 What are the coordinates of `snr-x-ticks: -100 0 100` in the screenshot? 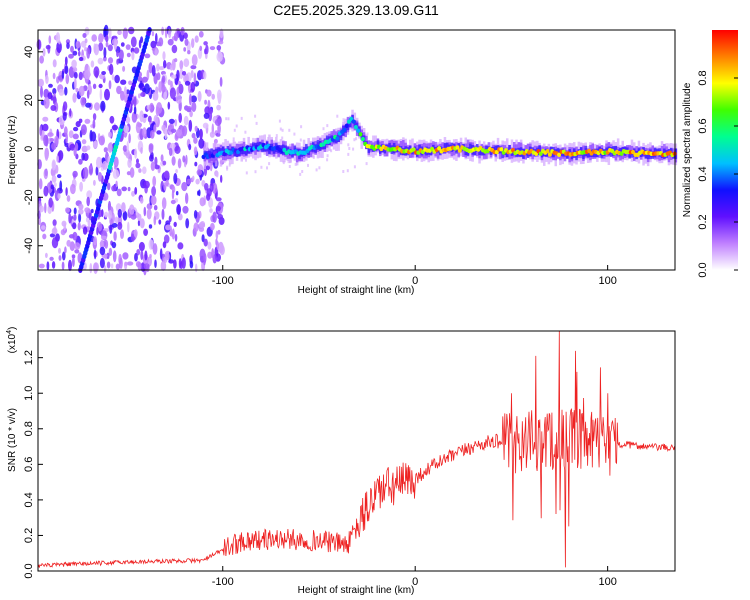 It's located at (414, 577).